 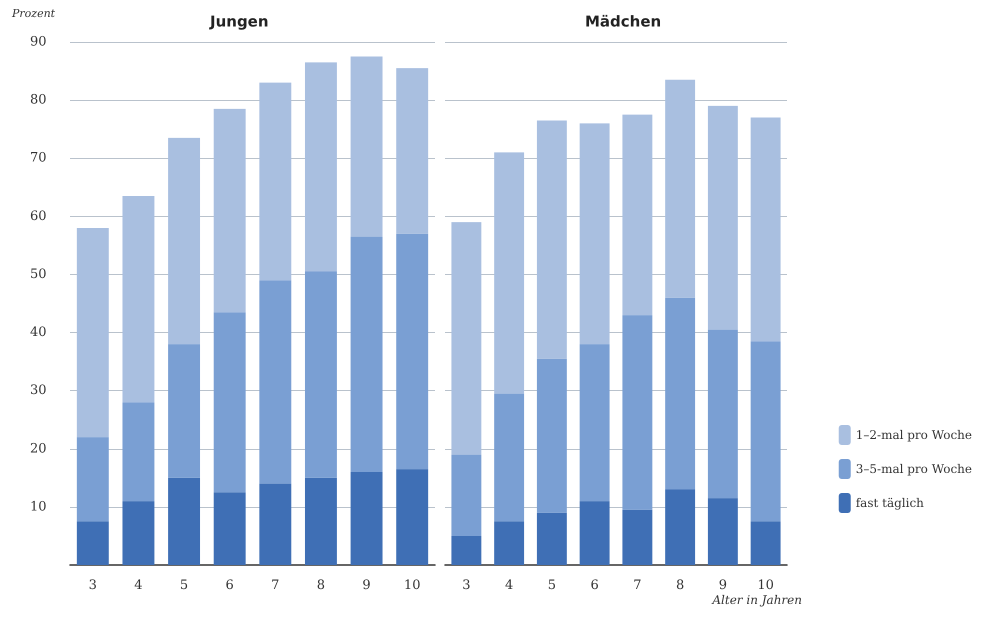 I want to click on y-tick-label: 20, so click(x=38, y=448).